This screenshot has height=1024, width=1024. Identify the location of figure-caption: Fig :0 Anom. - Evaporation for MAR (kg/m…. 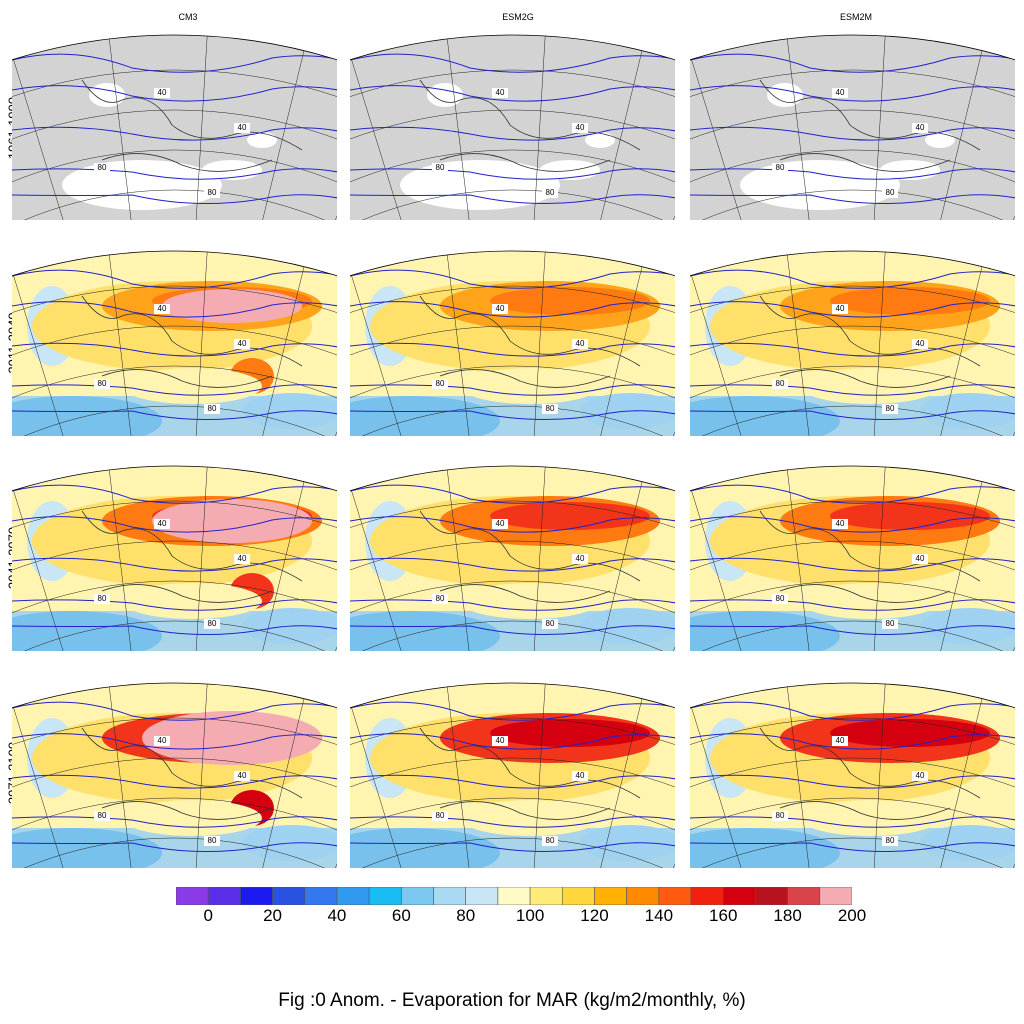
(512, 1000).